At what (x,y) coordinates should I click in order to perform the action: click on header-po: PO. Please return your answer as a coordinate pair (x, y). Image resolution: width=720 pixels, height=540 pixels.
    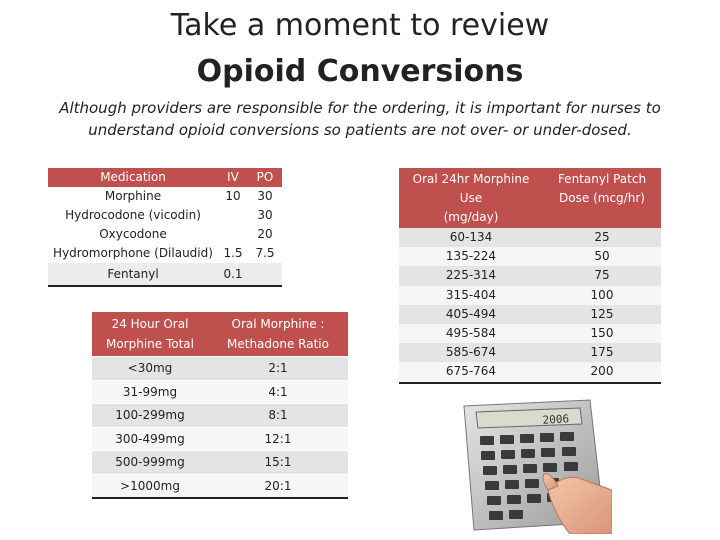
    Looking at the image, I should click on (265, 177).